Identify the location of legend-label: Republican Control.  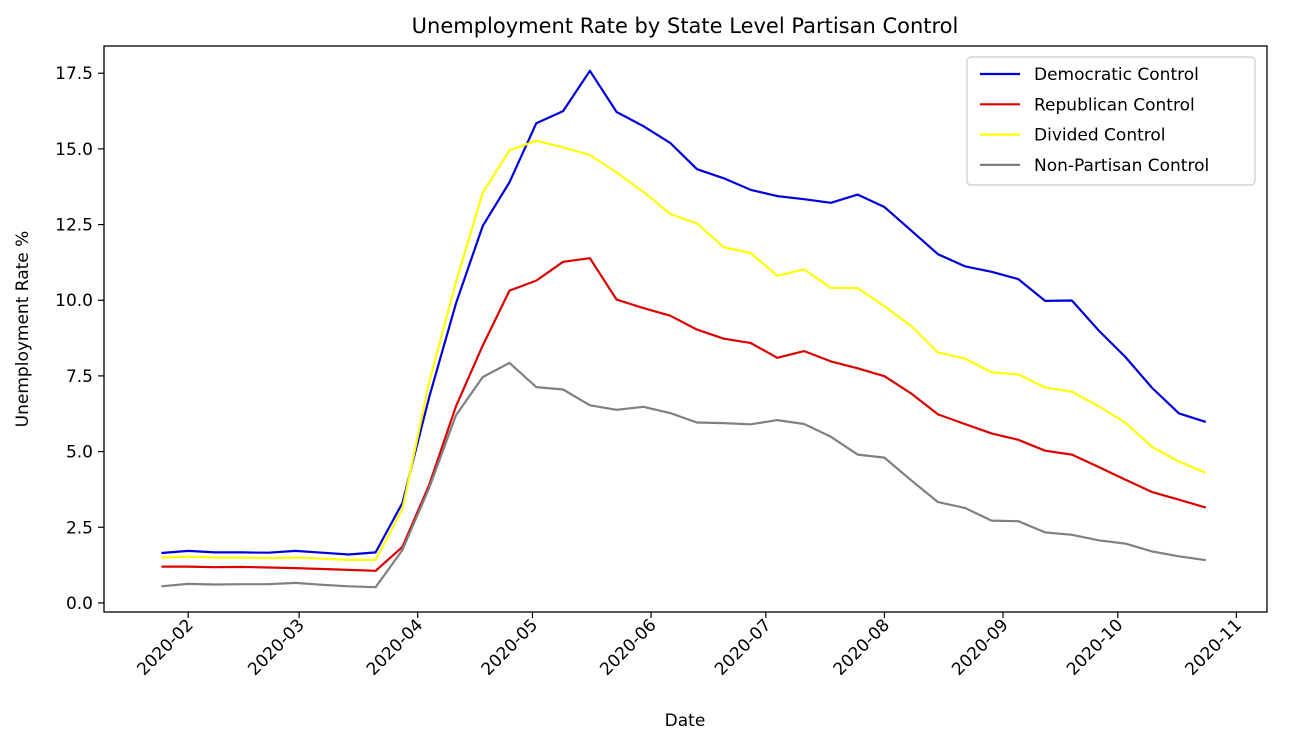
(1114, 105).